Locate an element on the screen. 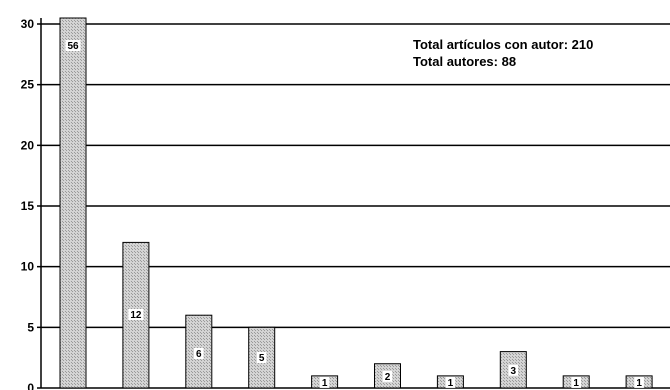 Image resolution: width=670 pixels, height=390 pixels. y-tick-label: 0 is located at coordinates (30, 385).